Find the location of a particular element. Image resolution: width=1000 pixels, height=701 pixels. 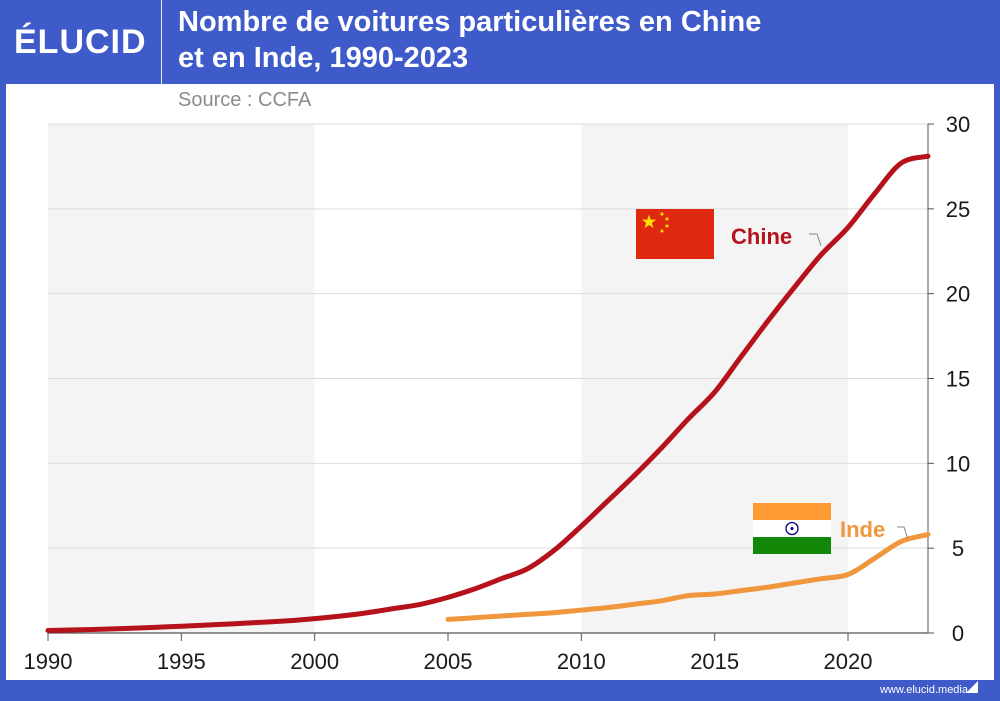

x-tick-label: 2010 is located at coordinates (581, 661).